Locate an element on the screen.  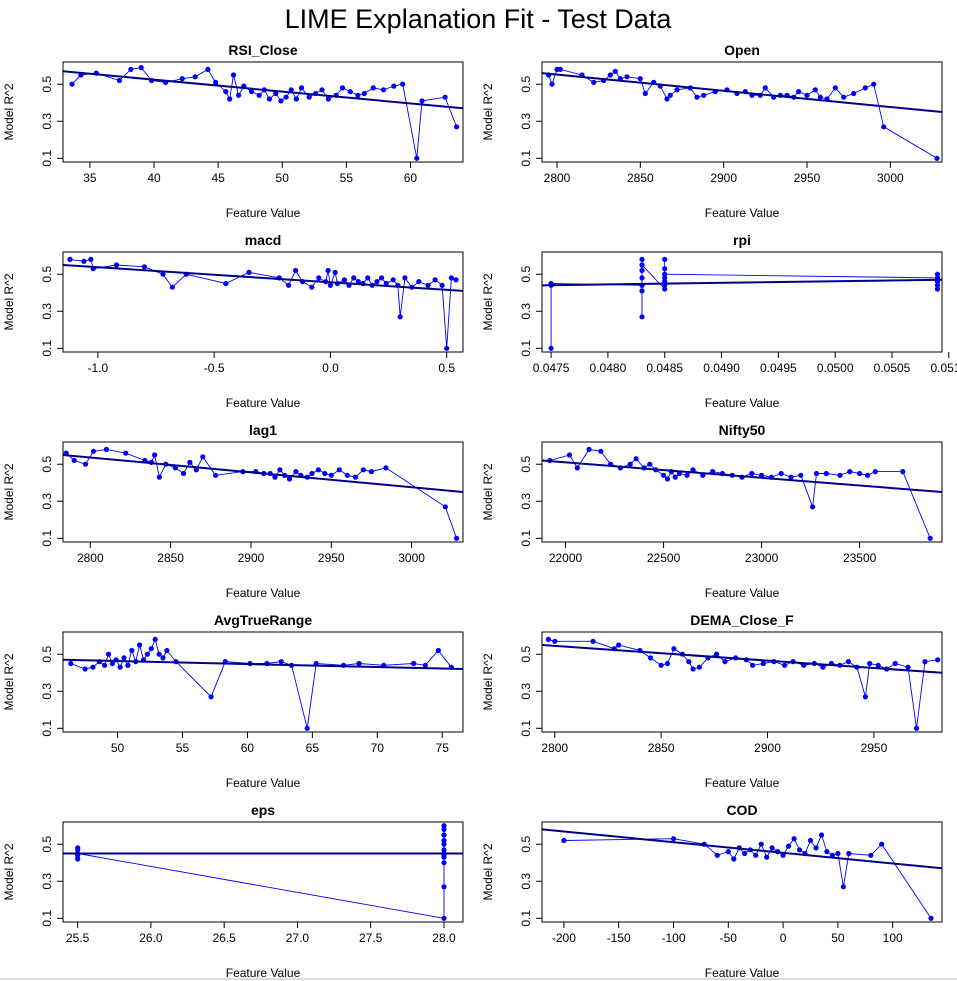
x-tick-label: 0.0500 is located at coordinates (835, 368).